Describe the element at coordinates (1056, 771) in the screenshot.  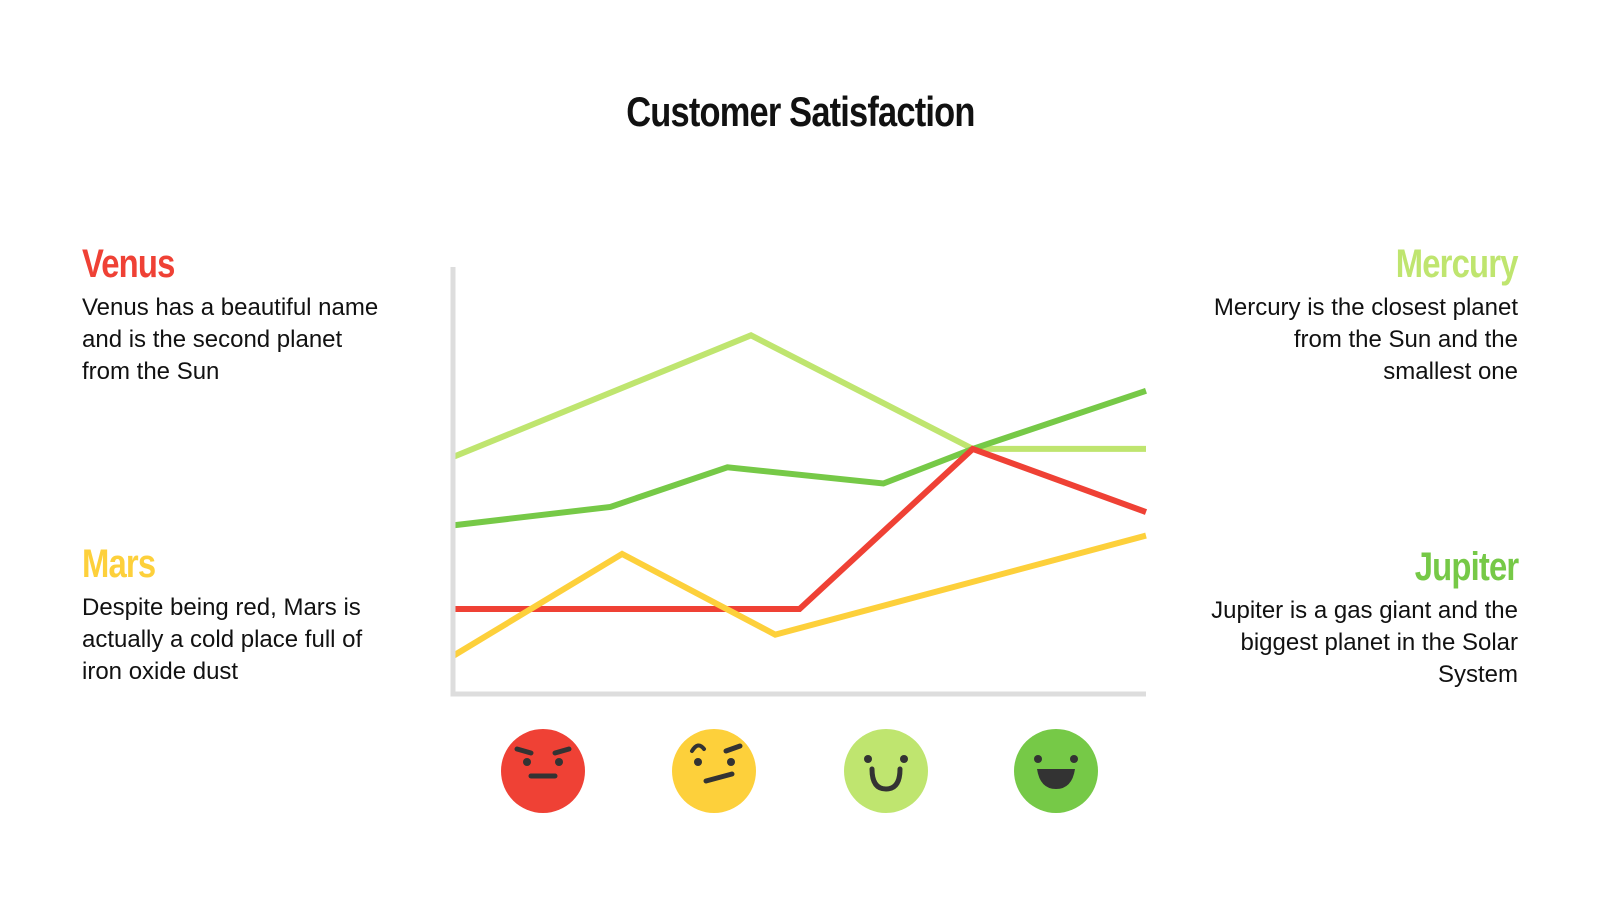
I see `grinning-face-icon` at that location.